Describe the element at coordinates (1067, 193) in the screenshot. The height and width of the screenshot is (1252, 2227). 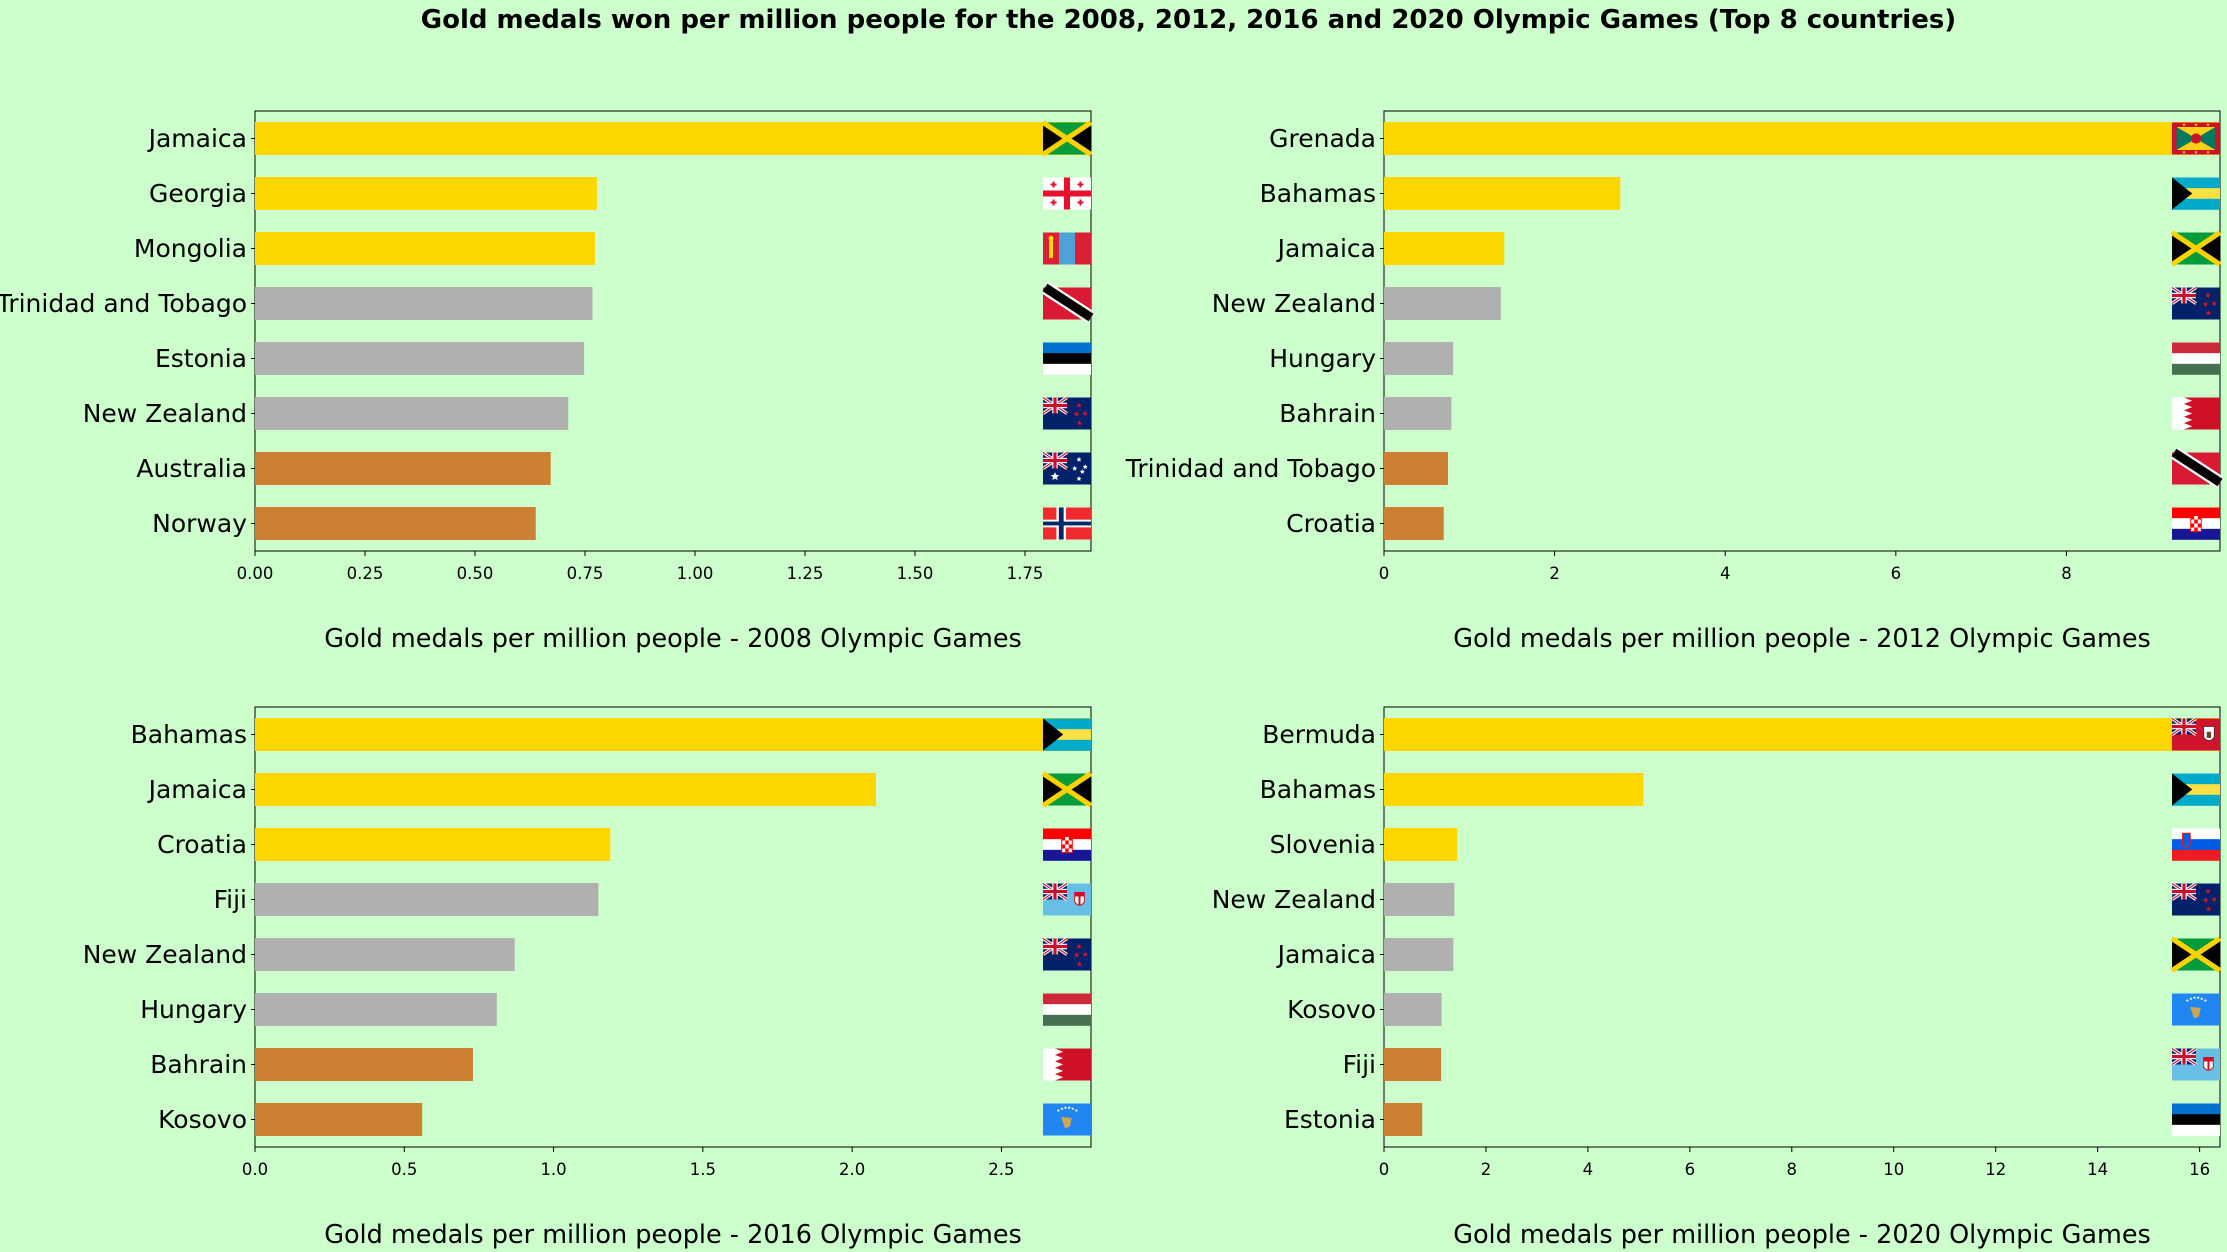
I see `georgia-flag` at that location.